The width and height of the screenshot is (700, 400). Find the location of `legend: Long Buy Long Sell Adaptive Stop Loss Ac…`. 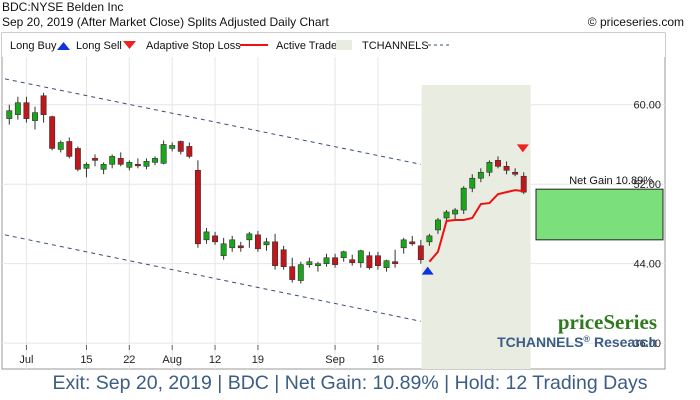

legend: Long Buy Long Sell Adaptive Stop Loss Ac… is located at coordinates (333, 45).